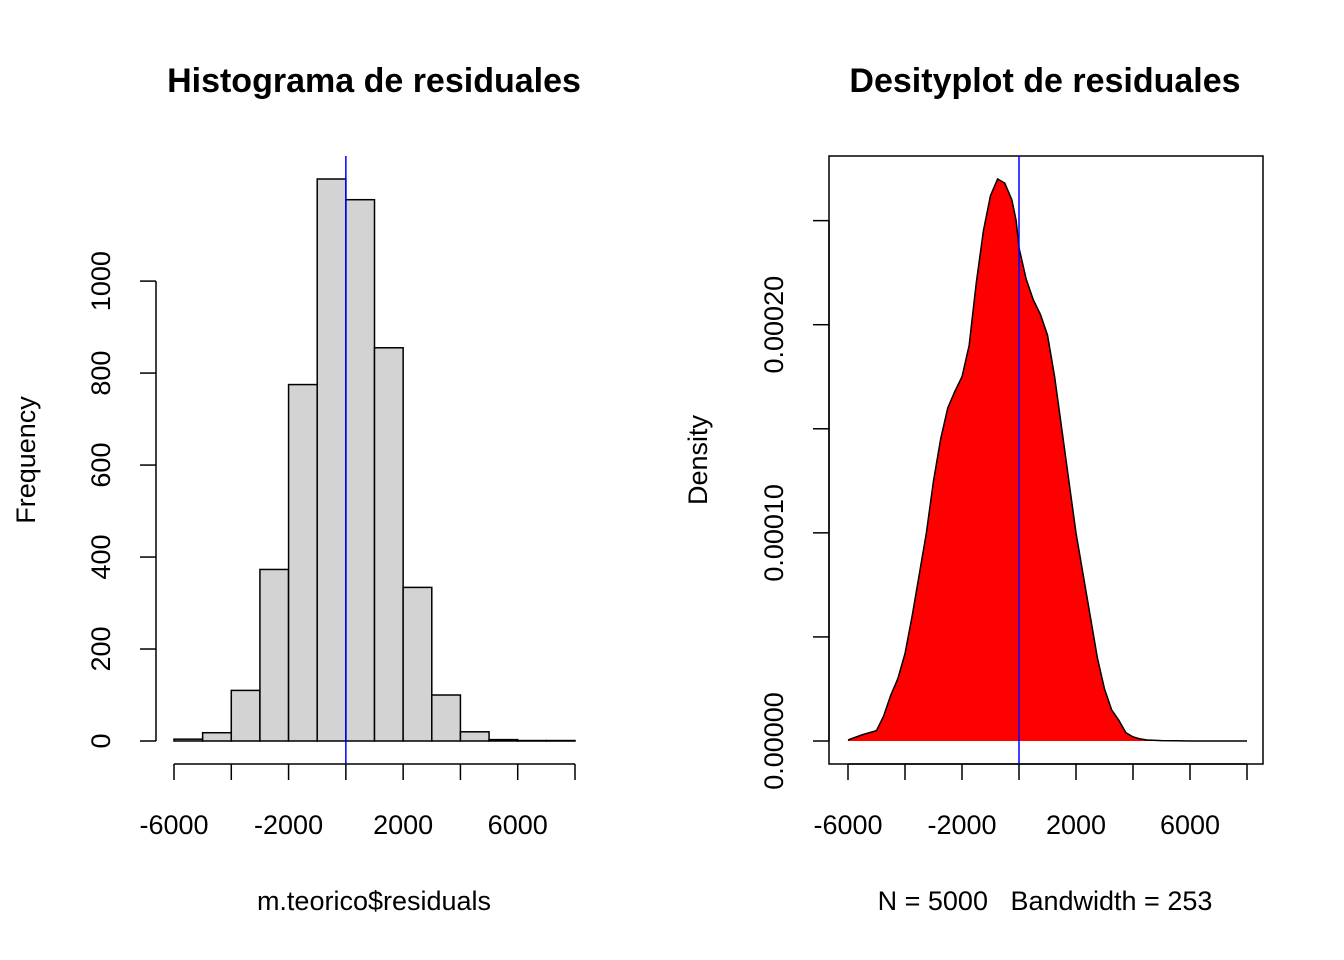  Describe the element at coordinates (26, 460) in the screenshot. I see `histogram-y-axis-label: Frequency` at that location.